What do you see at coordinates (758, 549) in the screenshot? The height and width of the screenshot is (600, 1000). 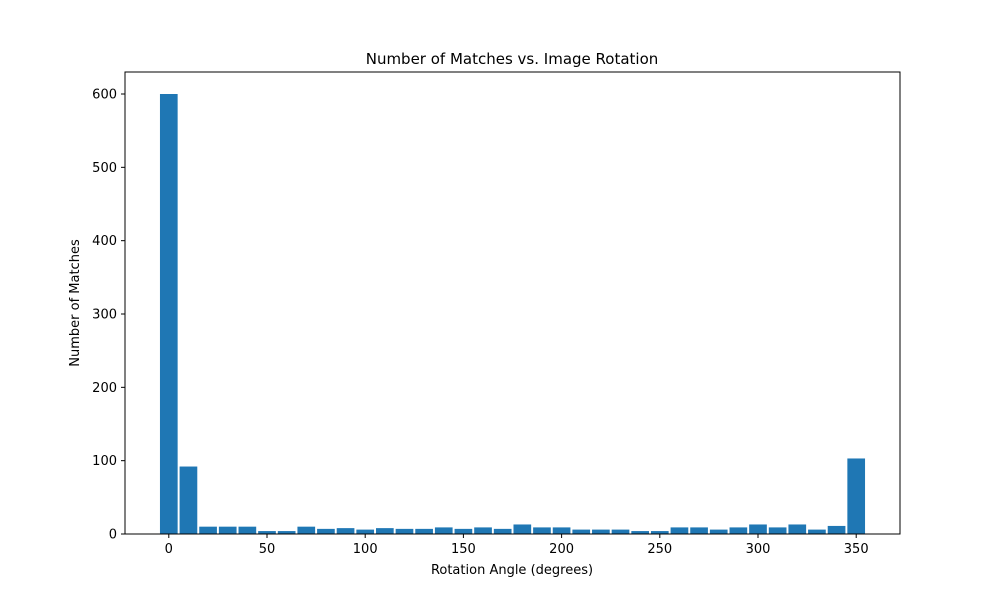 I see `x-tick-label: 300` at bounding box center [758, 549].